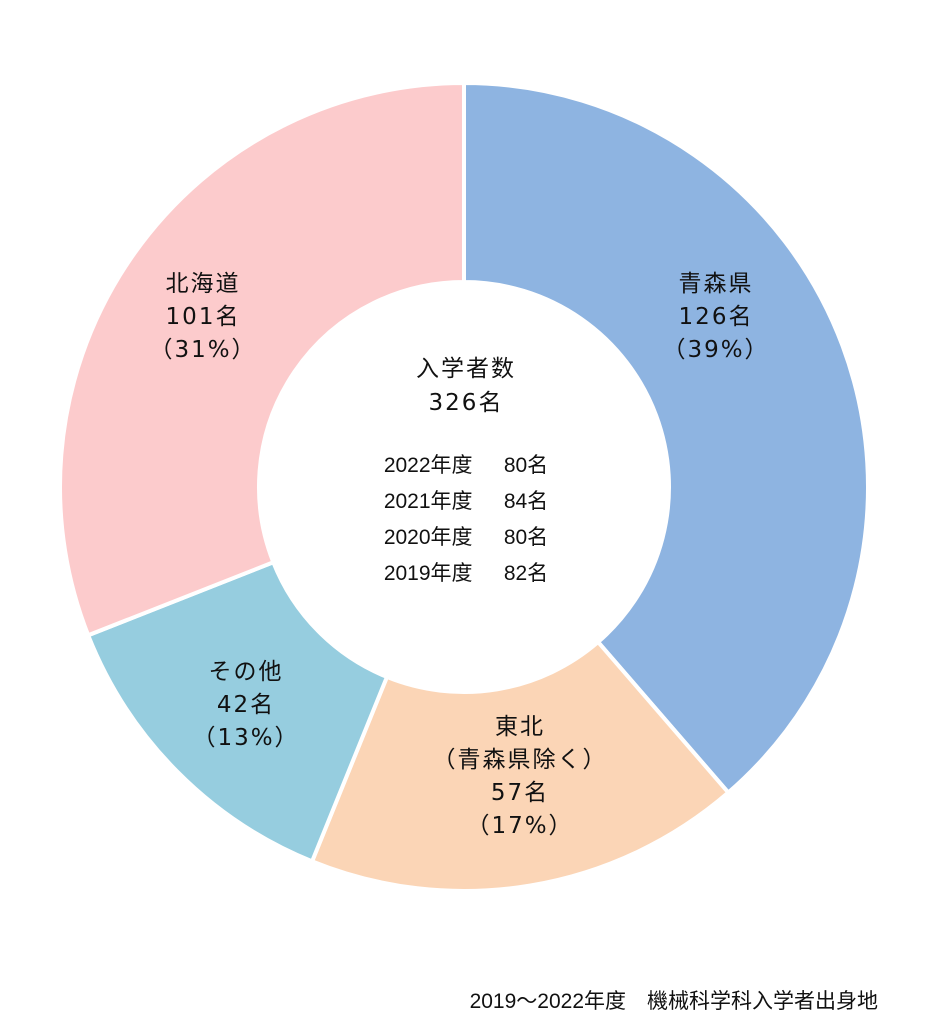  I want to click on year-row: 2021年度 84名, so click(466, 502).